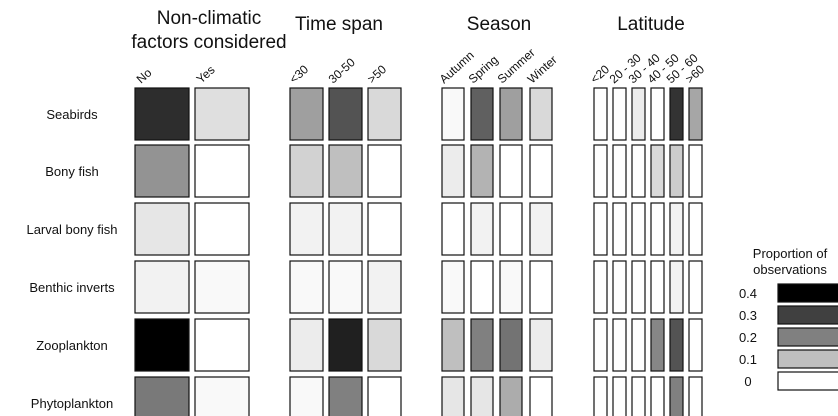 This screenshot has height=416, width=838. What do you see at coordinates (162, 396) in the screenshot?
I see `cell-non-climatic-factors-considered-phytoplankton-no` at bounding box center [162, 396].